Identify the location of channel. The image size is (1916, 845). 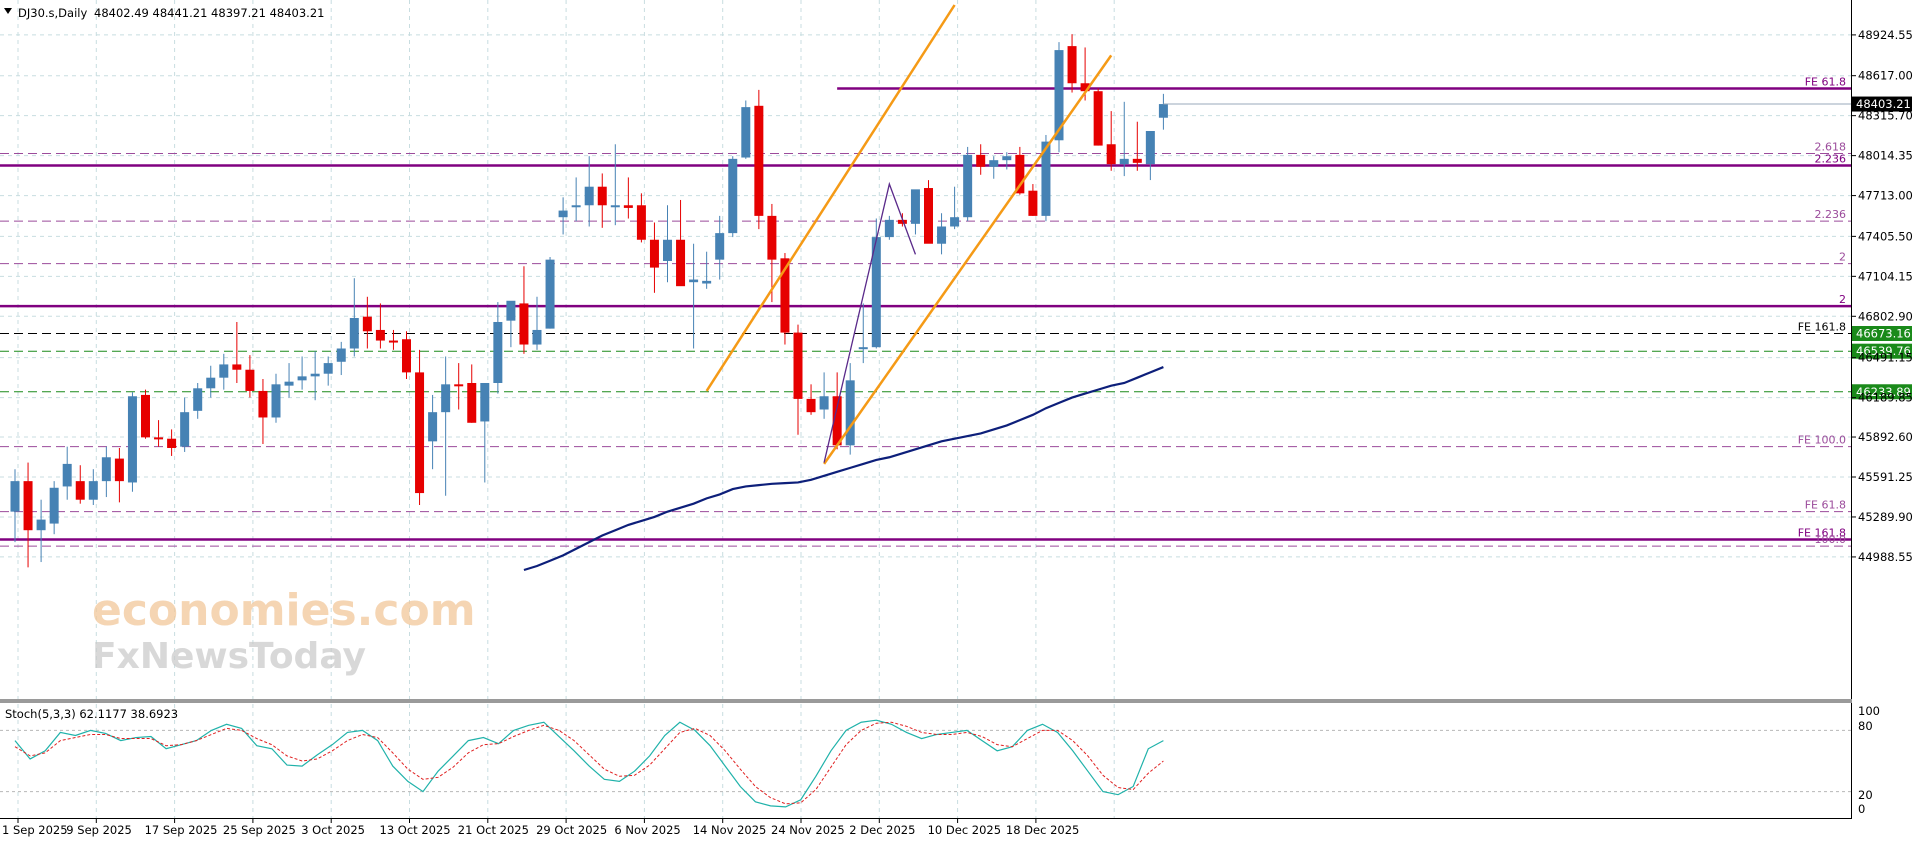
(909, 234).